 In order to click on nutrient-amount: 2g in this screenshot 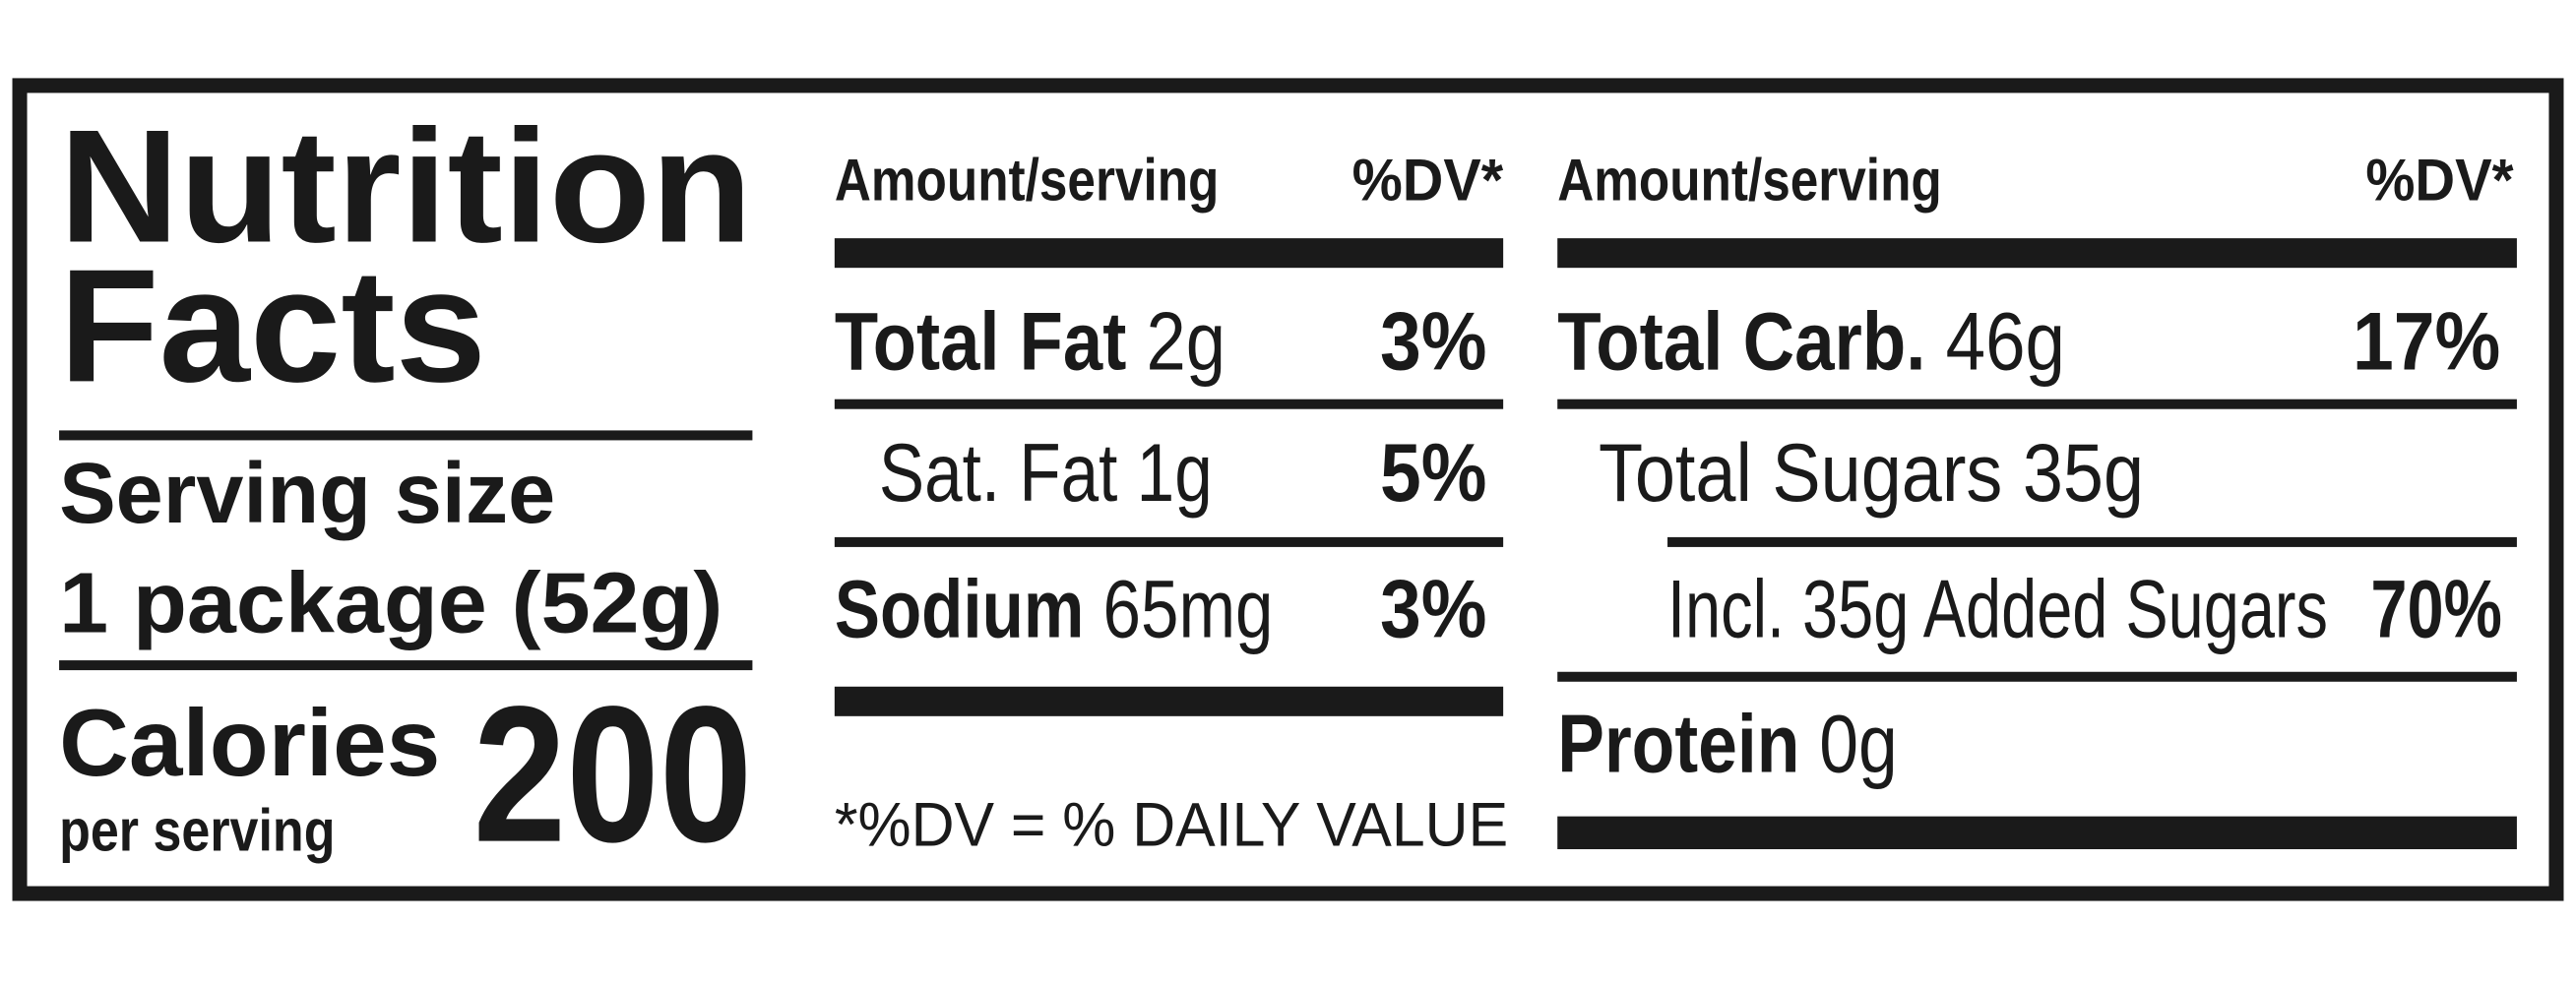, I will do `click(1185, 341)`.